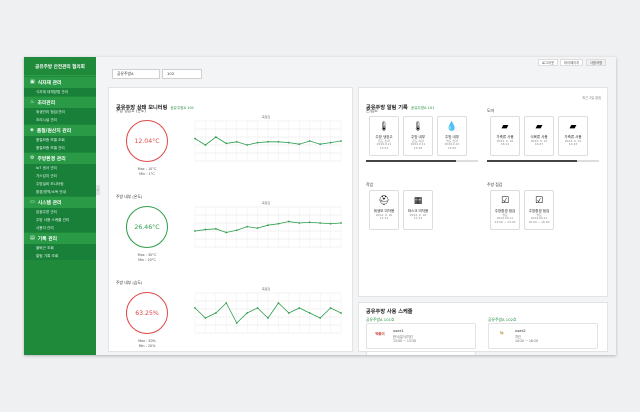  Describe the element at coordinates (384, 201) in the screenshot. I see `hat-icon: ⛑` at that location.